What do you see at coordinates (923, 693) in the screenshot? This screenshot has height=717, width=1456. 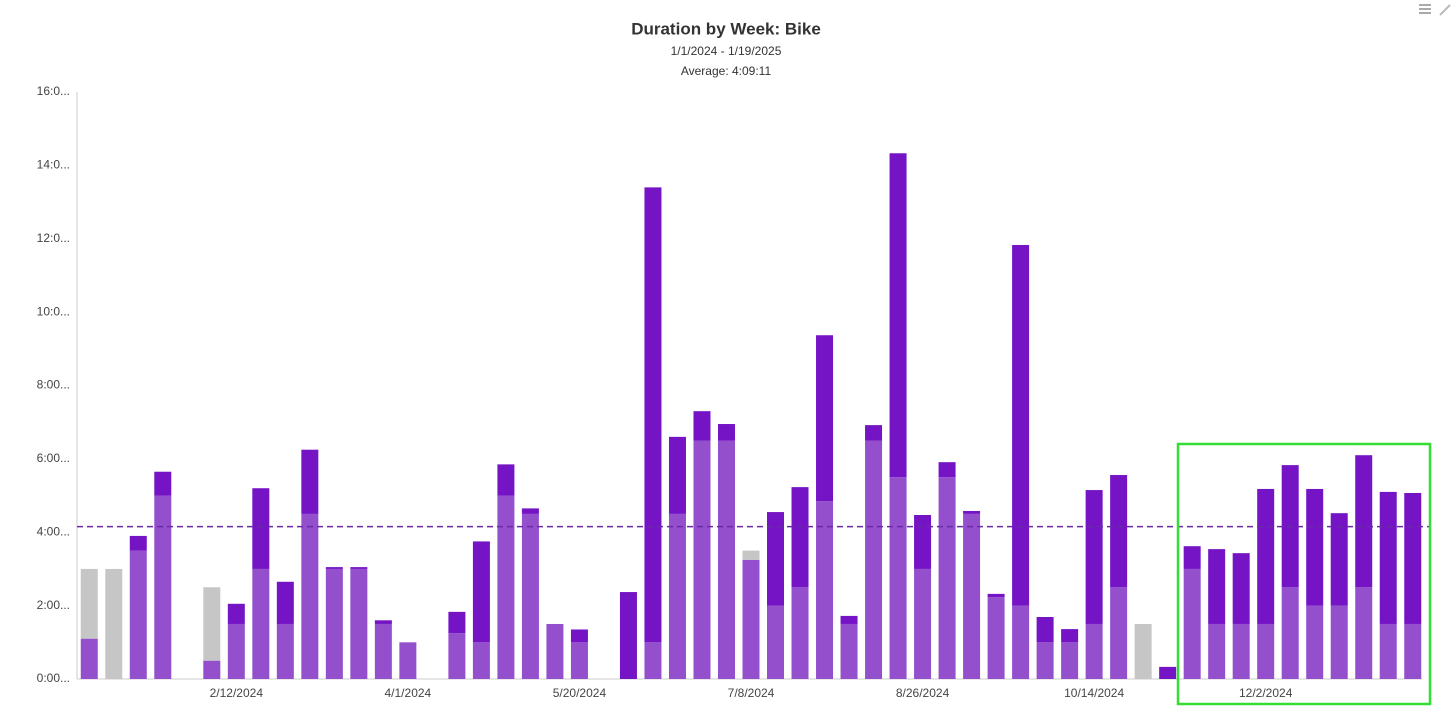 I see `x-tick-label: 8/26/2024` at bounding box center [923, 693].